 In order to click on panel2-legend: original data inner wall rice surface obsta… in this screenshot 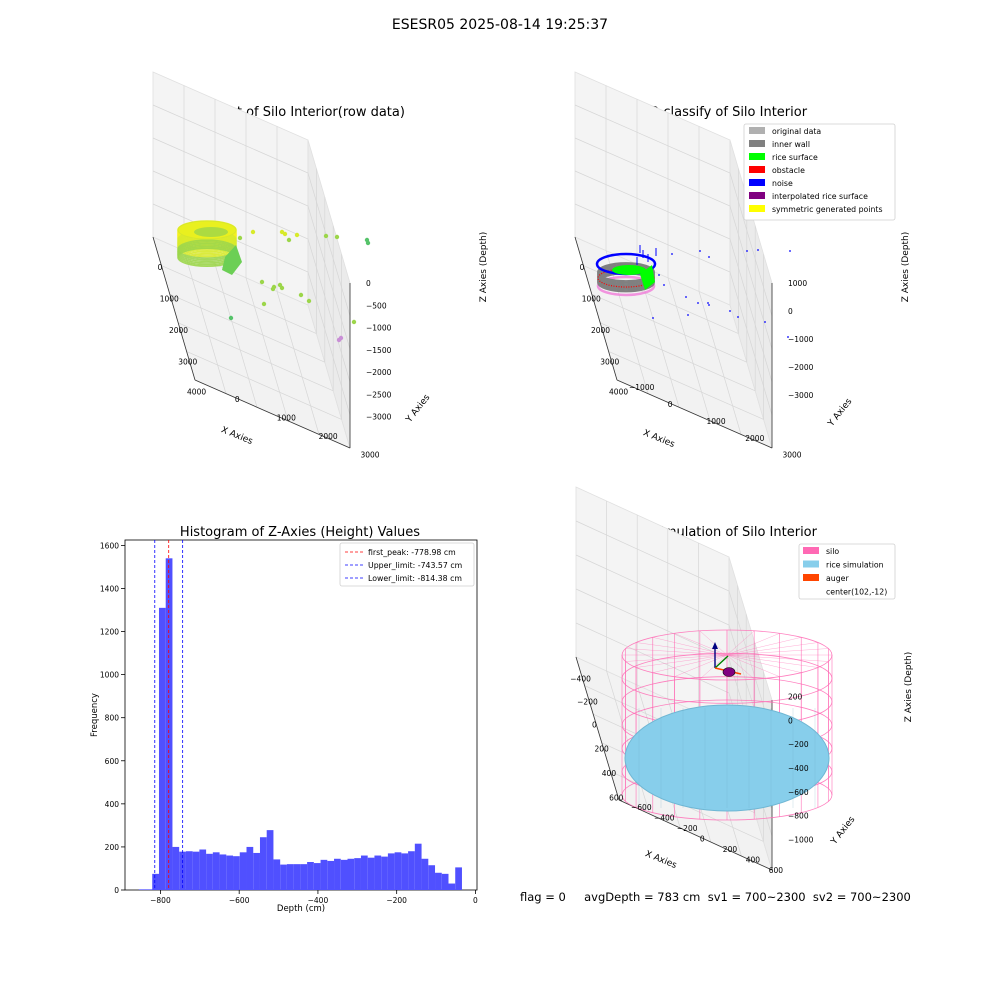, I will do `click(819, 172)`.